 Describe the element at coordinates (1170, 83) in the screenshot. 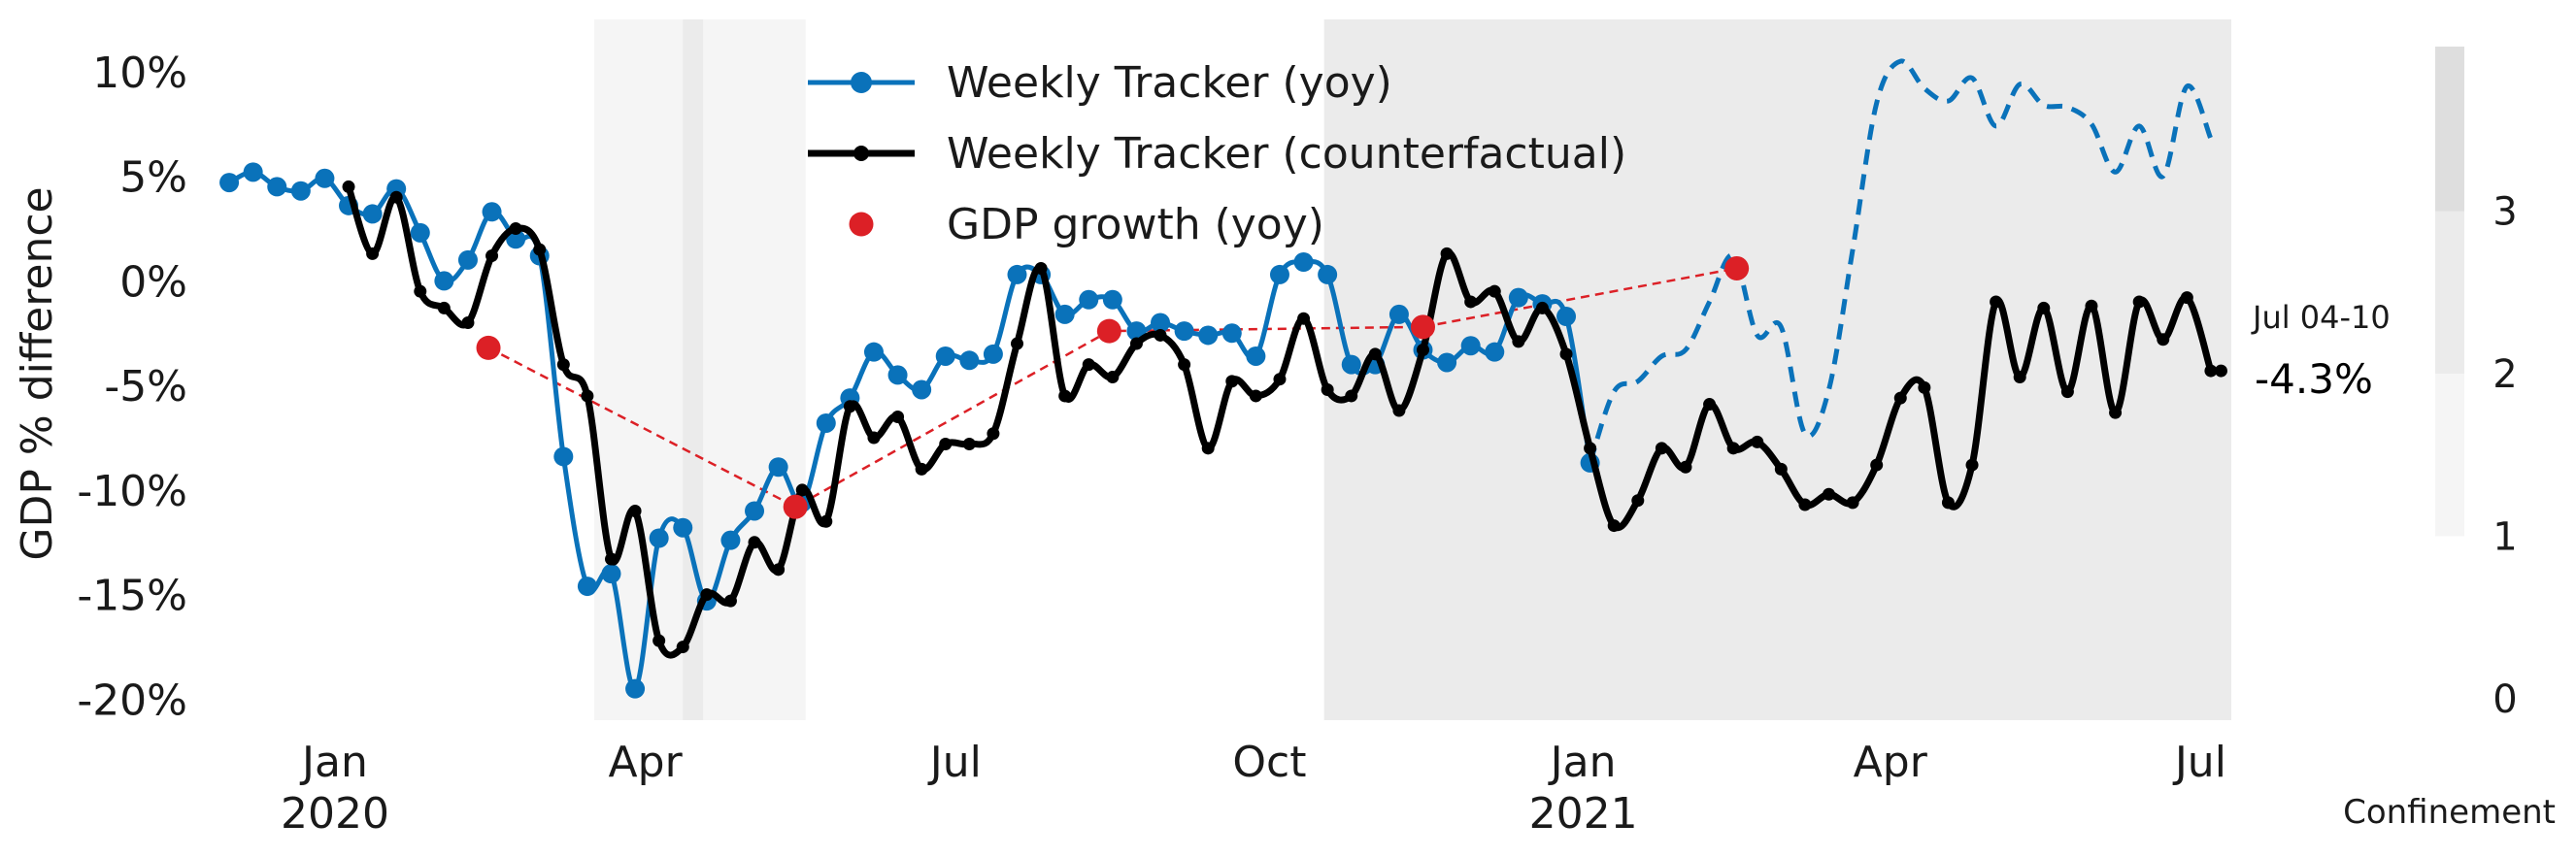

I see `legend-label: Weekly Tracker (yoy)` at that location.